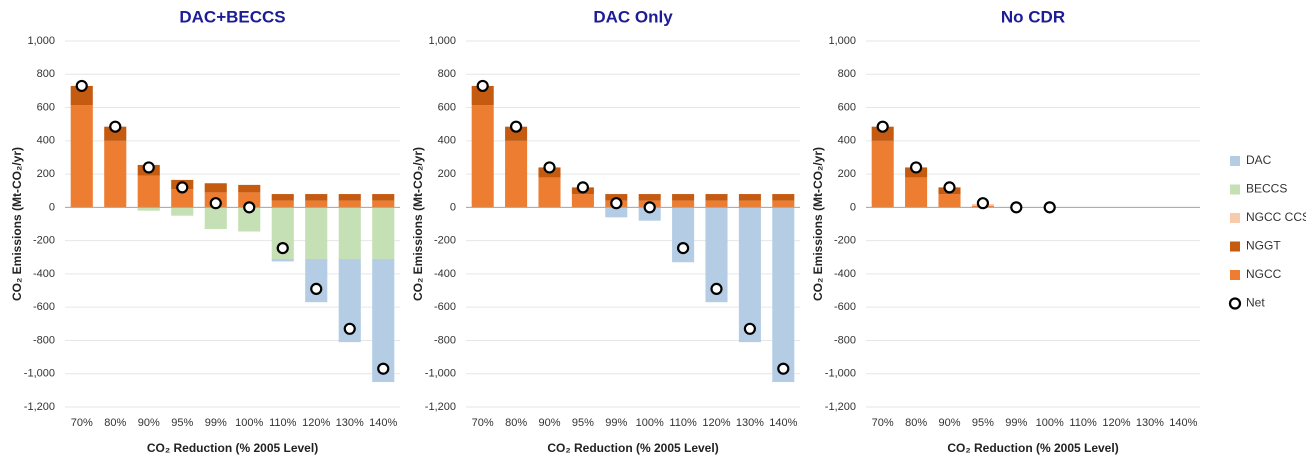  What do you see at coordinates (633, 16) in the screenshot?
I see `chart-title: DAC Only` at bounding box center [633, 16].